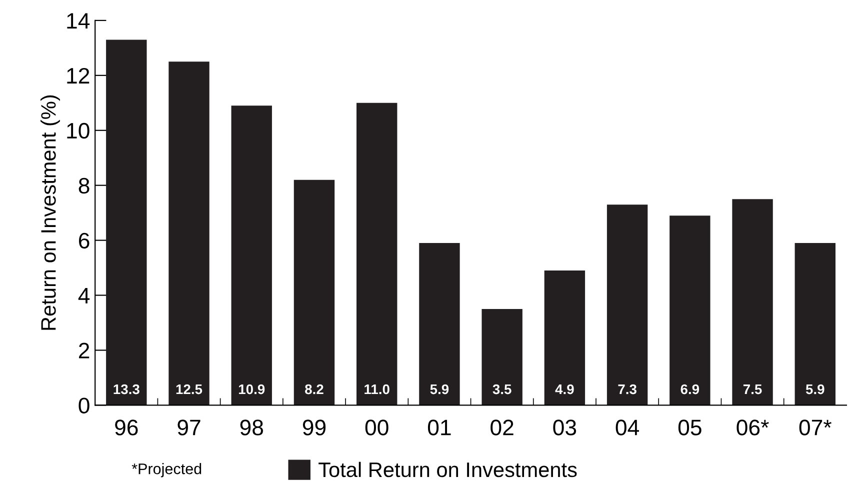  Describe the element at coordinates (690, 428) in the screenshot. I see `x-tick-label: 05` at that location.